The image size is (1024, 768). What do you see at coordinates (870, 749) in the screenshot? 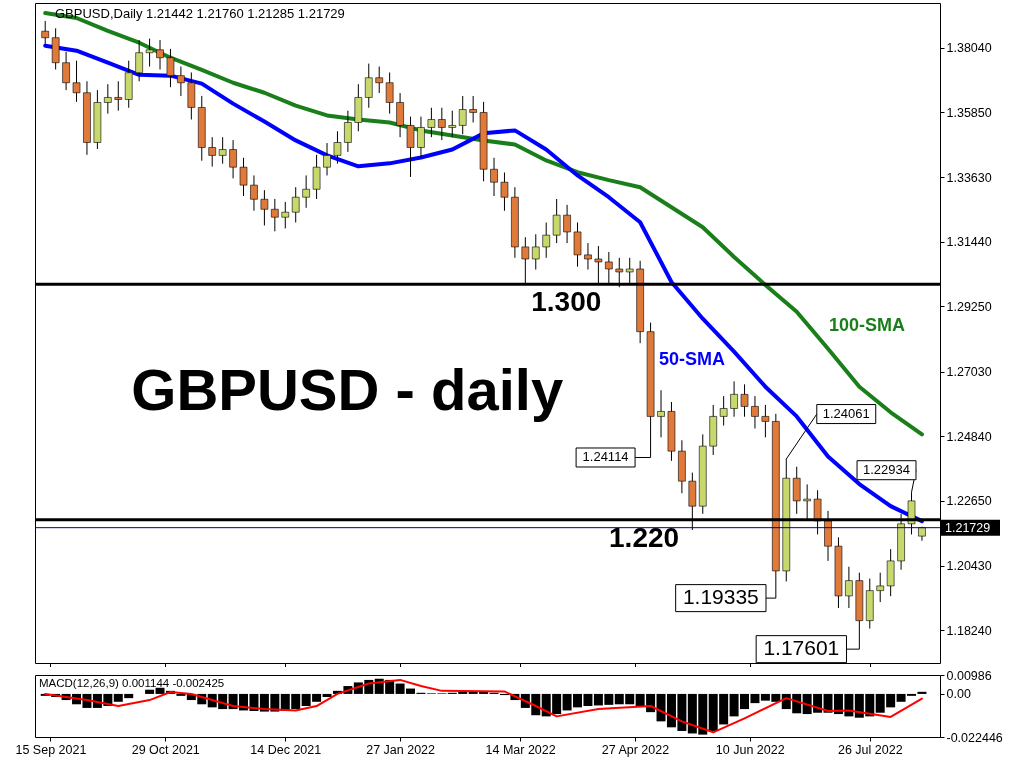
I see `x-tick-label: 26 Jul 2022` at bounding box center [870, 749].